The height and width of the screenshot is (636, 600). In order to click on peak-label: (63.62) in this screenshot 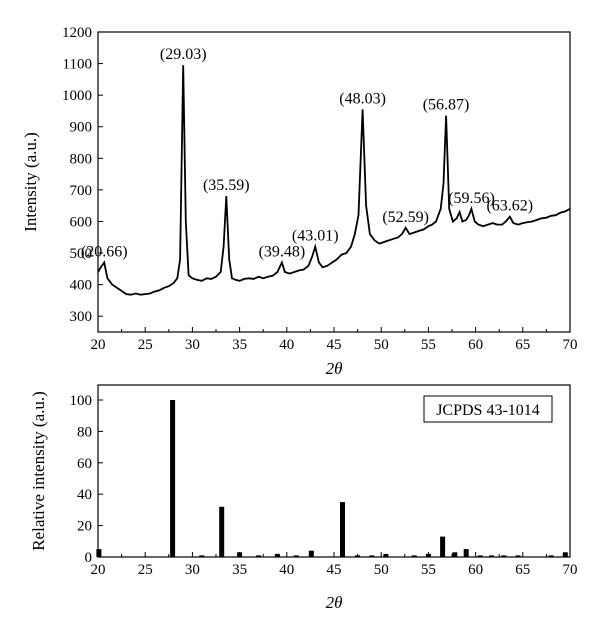, I will do `click(509, 206)`.